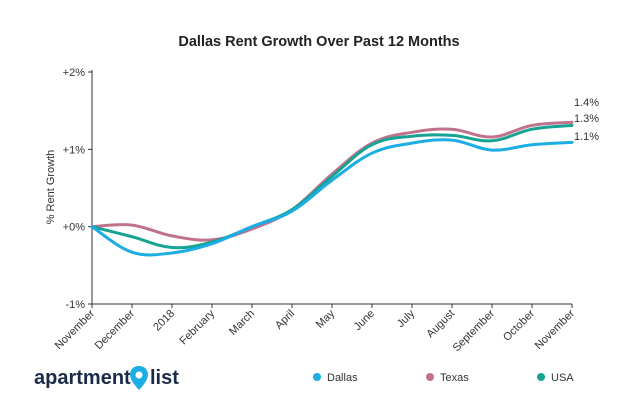  I want to click on map-pin-icon, so click(139, 378).